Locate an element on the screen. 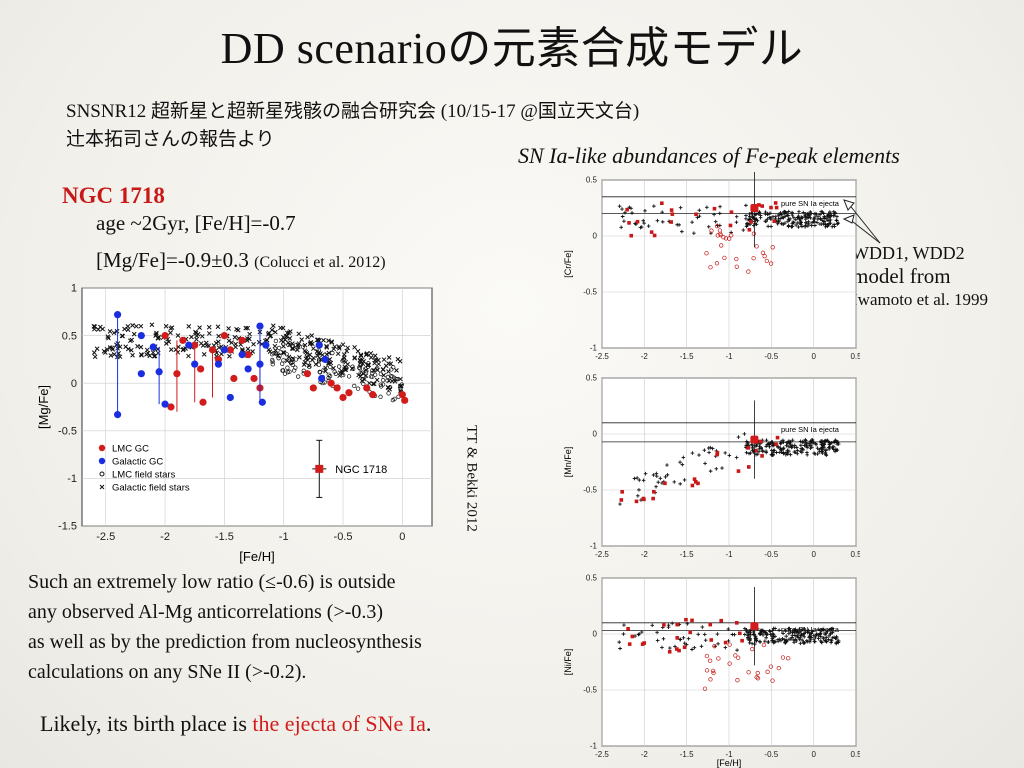 The width and height of the screenshot is (1024, 768). annotation-pure-sn-ia: pure SN Ia ejecta is located at coordinates (810, 203).